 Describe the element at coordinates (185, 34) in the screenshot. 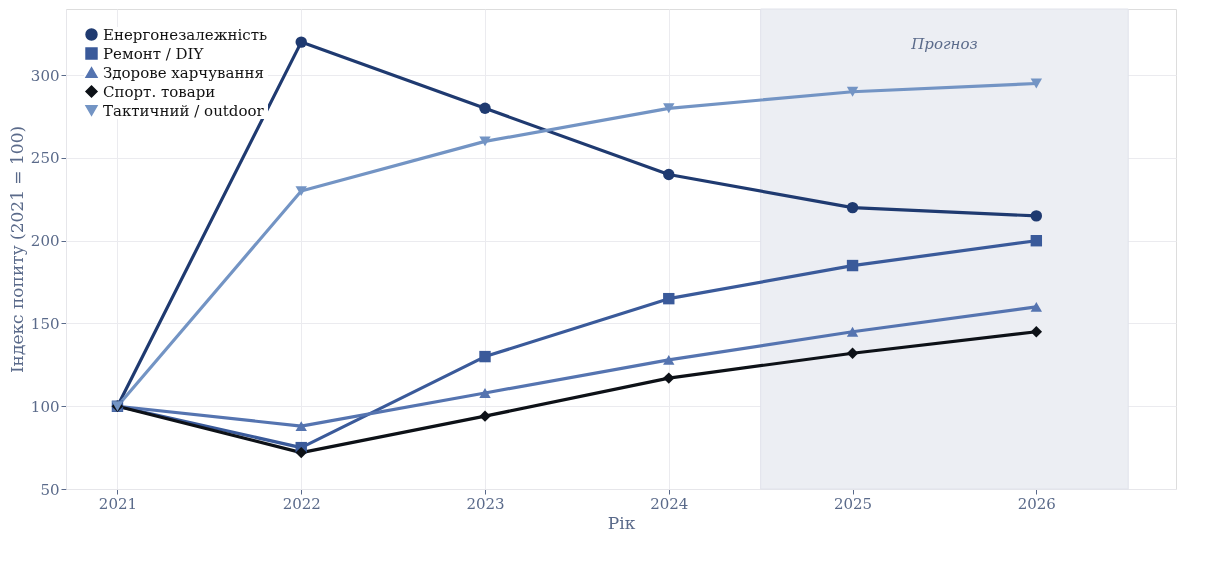

I see `legend-label: Енергонезалежність` at that location.